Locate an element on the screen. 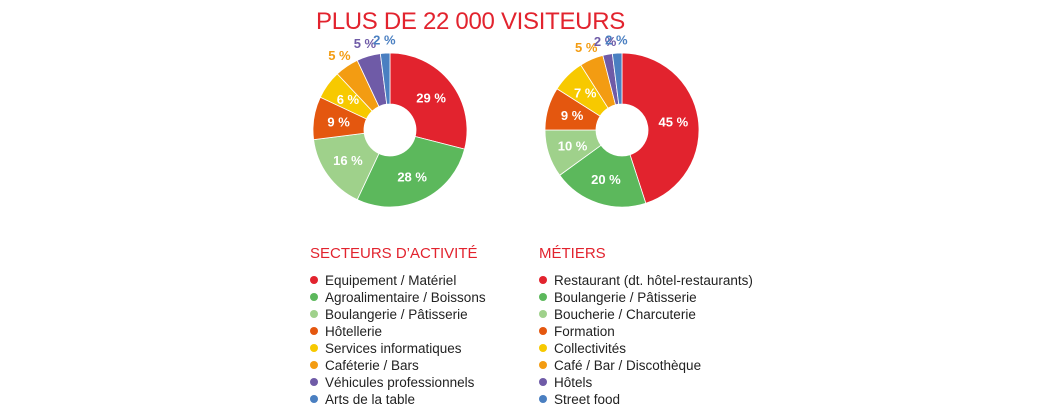 The image size is (1064, 414). legend-label: Formation is located at coordinates (584, 331).